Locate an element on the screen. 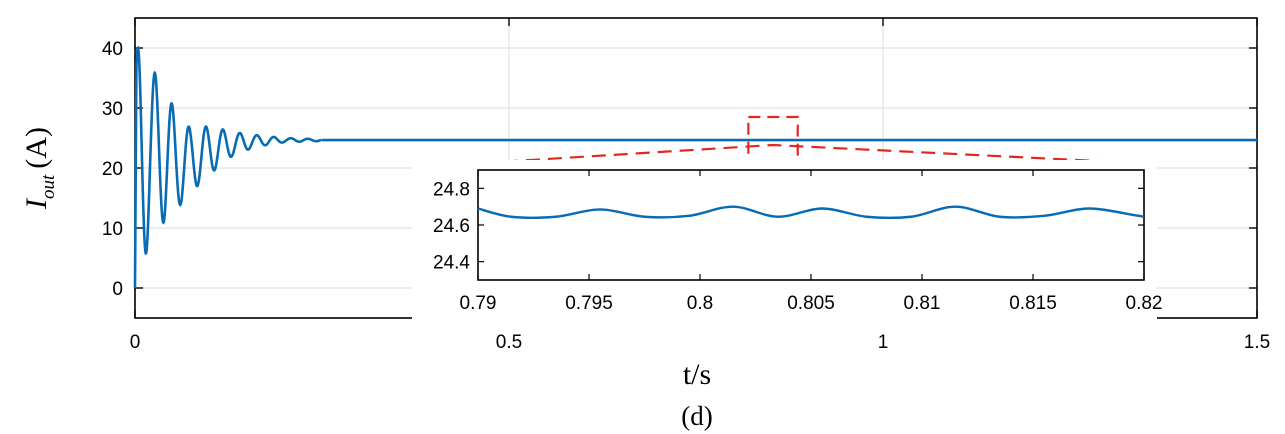 Image resolution: width=1285 pixels, height=434 pixels. y-tick-label: 10 is located at coordinates (112, 229).